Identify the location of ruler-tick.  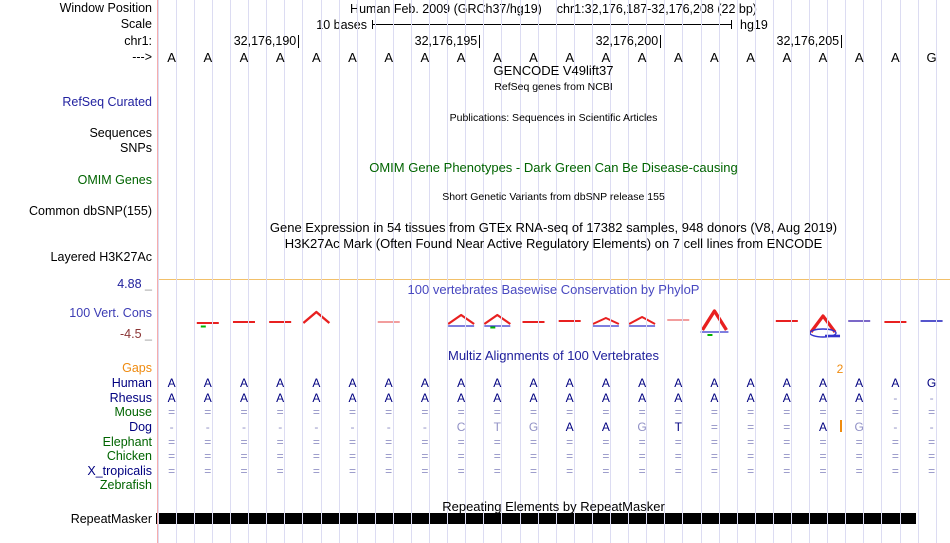
(842, 41).